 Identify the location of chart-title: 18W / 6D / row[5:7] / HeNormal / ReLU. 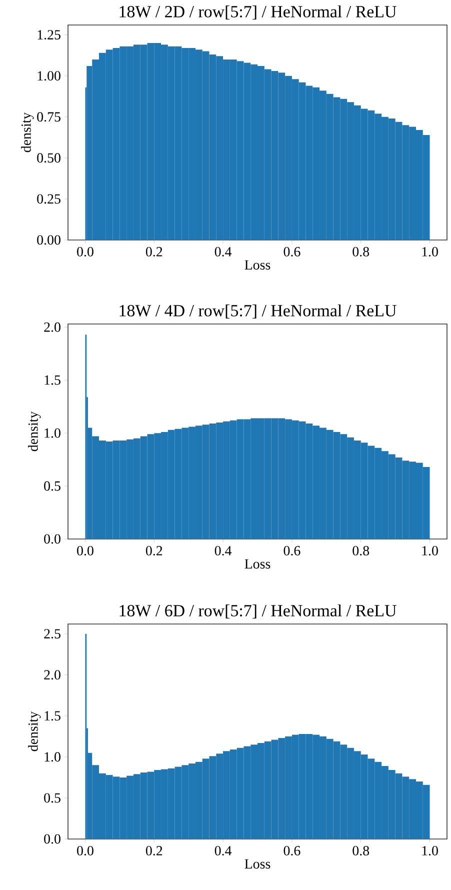
(258, 611).